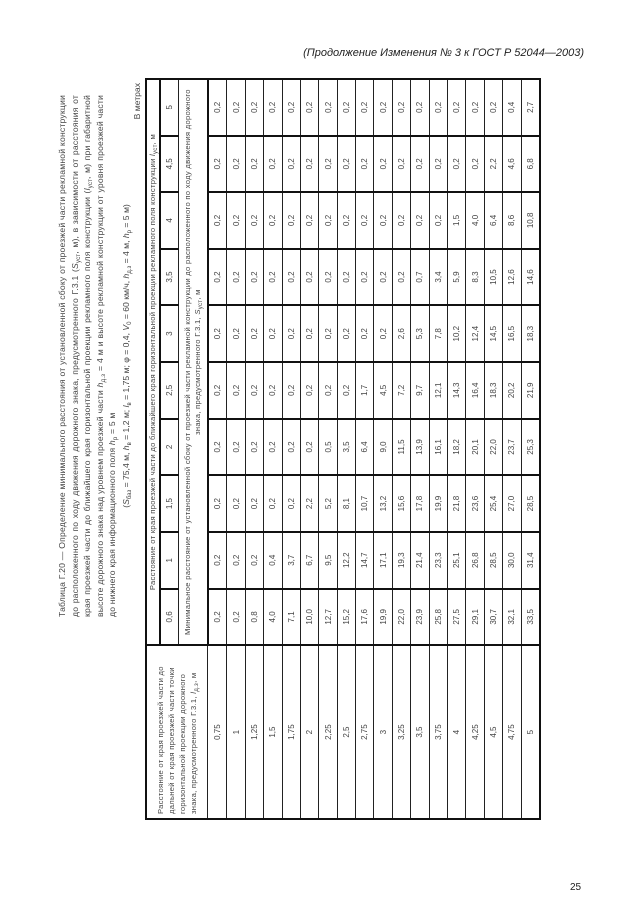 The width and height of the screenshot is (630, 913). I want to click on table-cell: 0,4, so click(512, 107).